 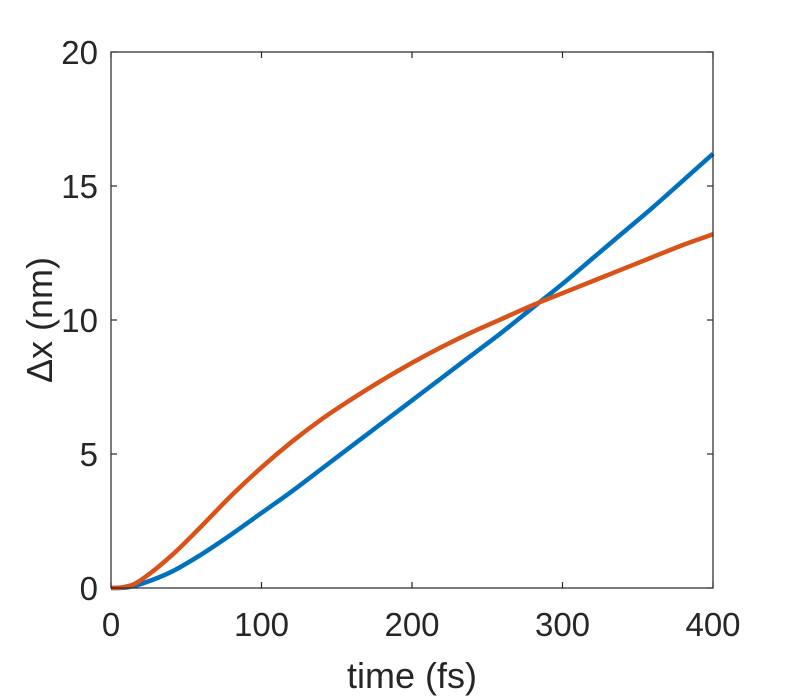 What do you see at coordinates (89, 454) in the screenshot?
I see `y-tick-label: 5` at bounding box center [89, 454].